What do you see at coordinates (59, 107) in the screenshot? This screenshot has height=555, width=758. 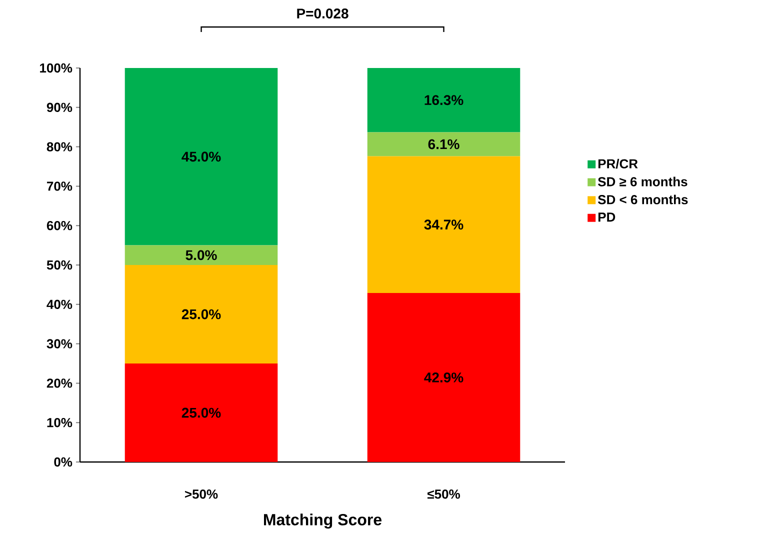 I see `y-tick-label: 90%` at bounding box center [59, 107].